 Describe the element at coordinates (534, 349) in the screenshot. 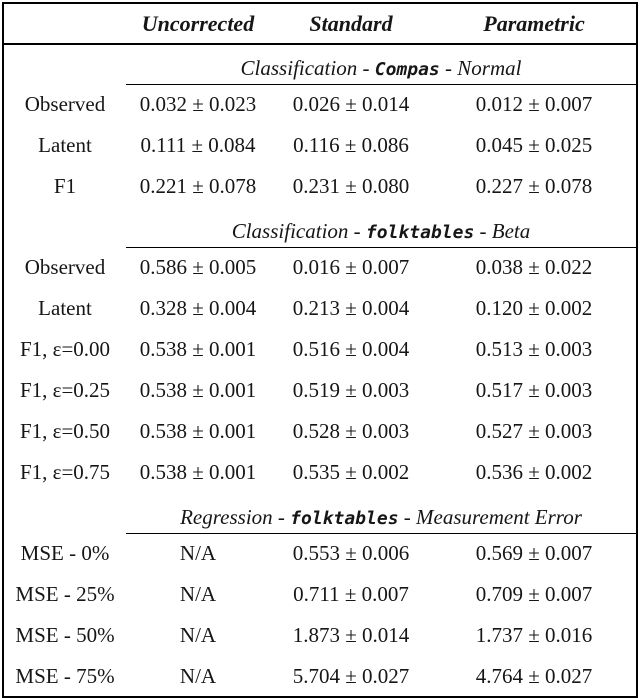

I see `value-cell: 0.513 ± 0.003` at that location.